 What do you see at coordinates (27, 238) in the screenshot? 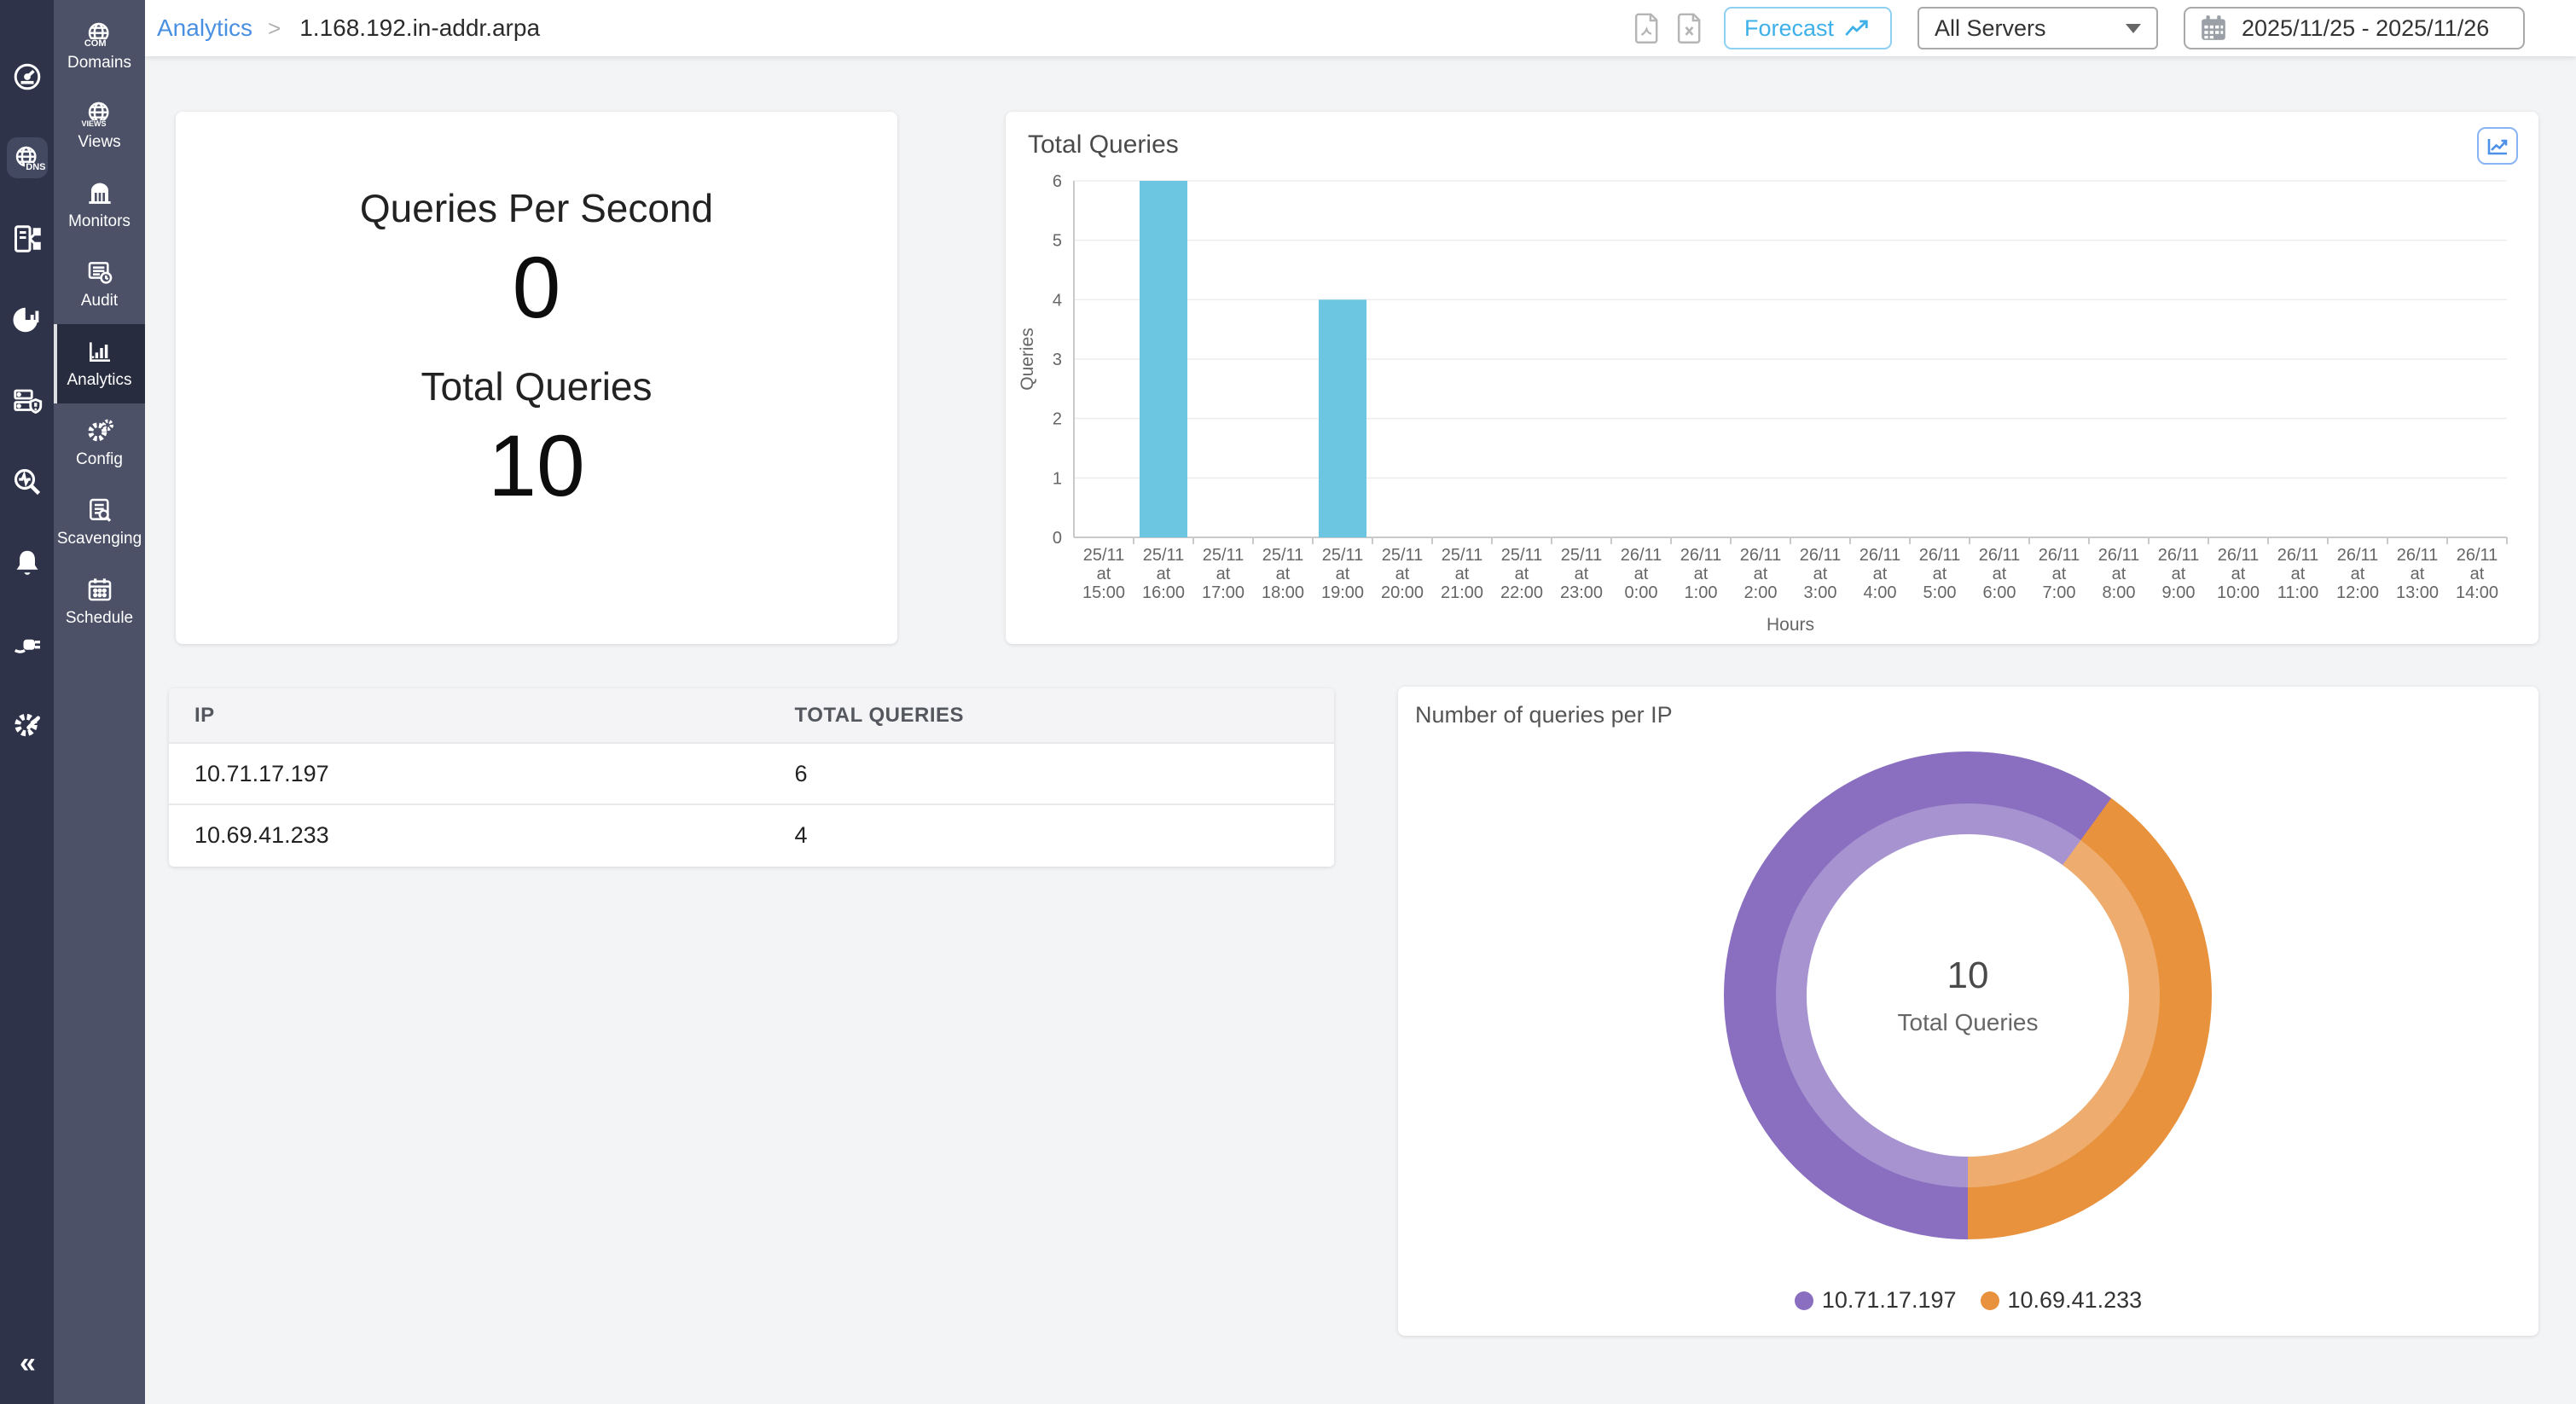
I see `zone-file-icon` at bounding box center [27, 238].